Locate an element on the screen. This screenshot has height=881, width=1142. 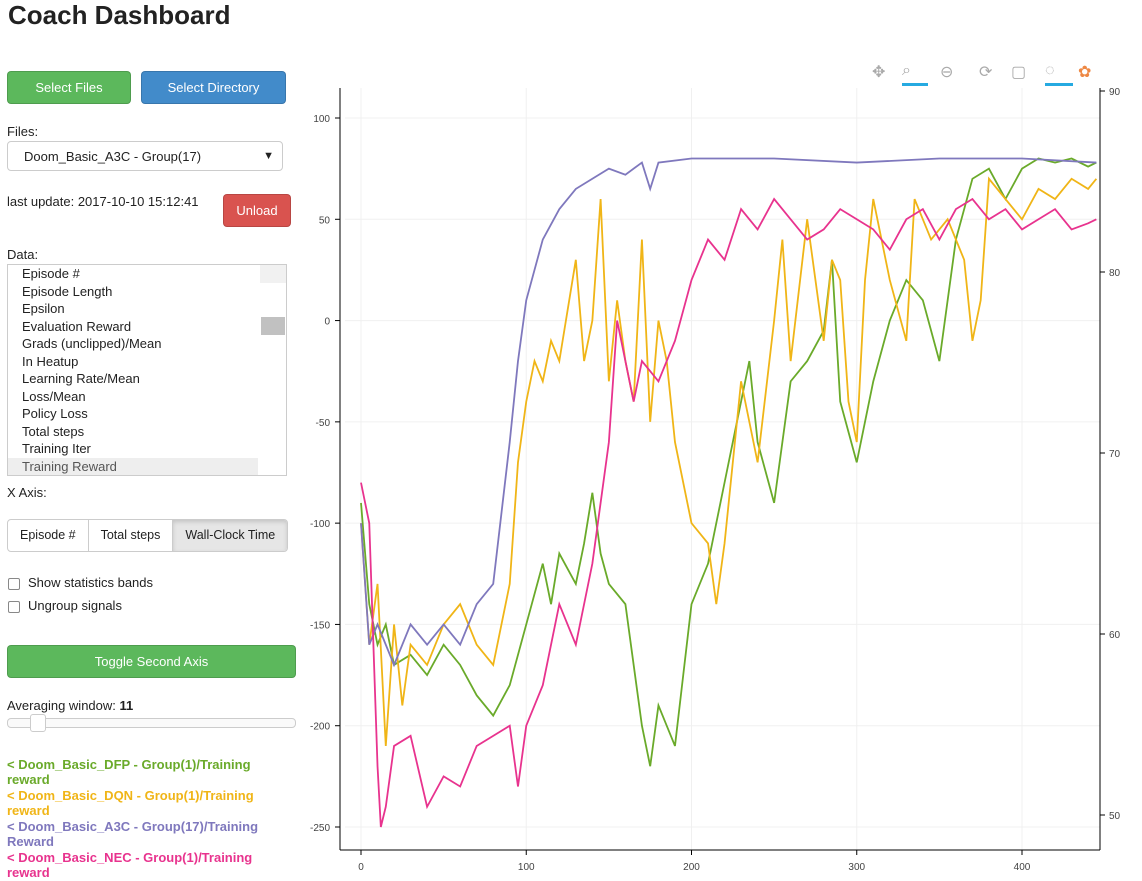
select-files-button: Select Files is located at coordinates (69, 87).